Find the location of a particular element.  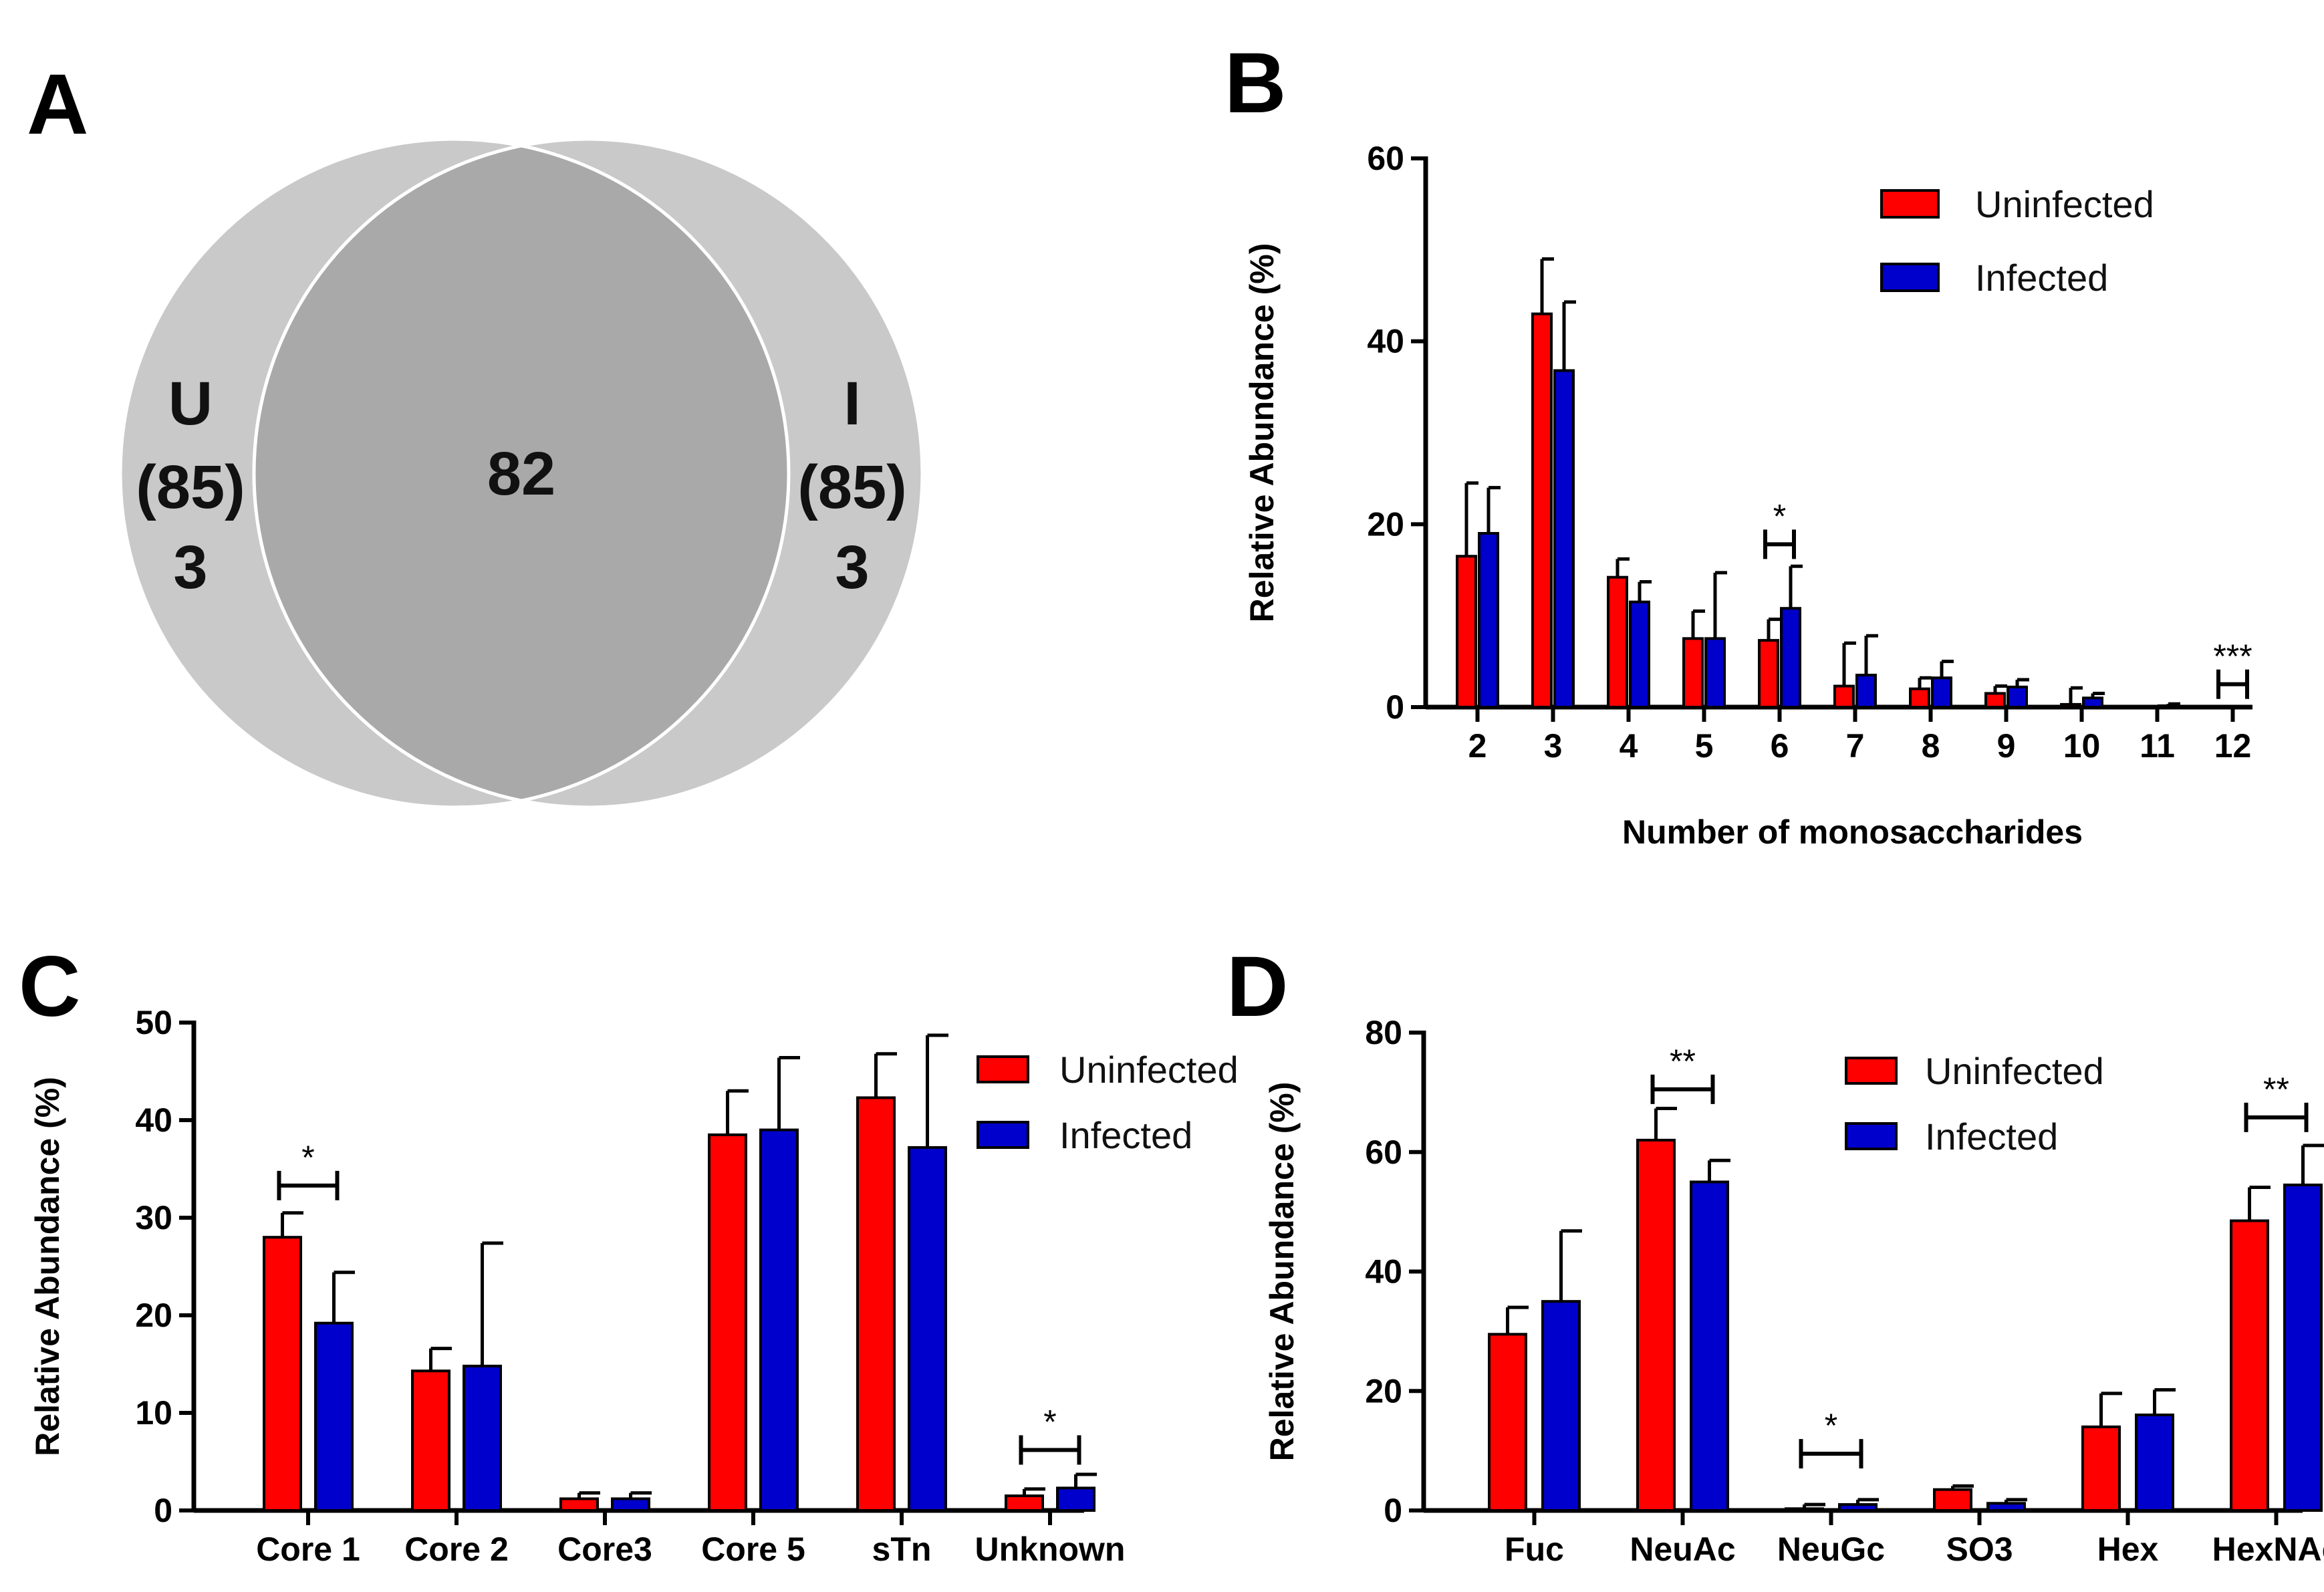

chart-c-significance-bracket-unknown is located at coordinates (1050, 1450).